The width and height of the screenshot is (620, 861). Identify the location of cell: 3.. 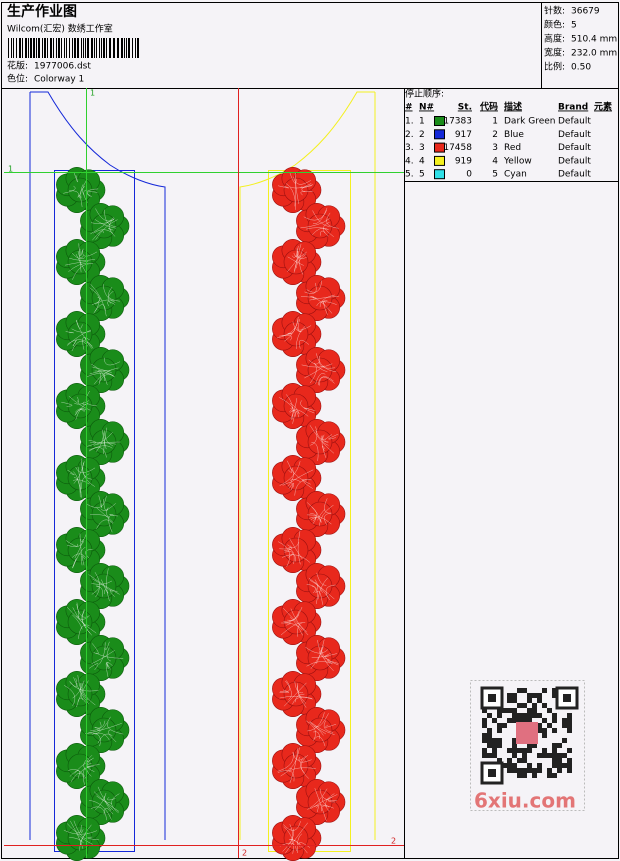
(409, 148).